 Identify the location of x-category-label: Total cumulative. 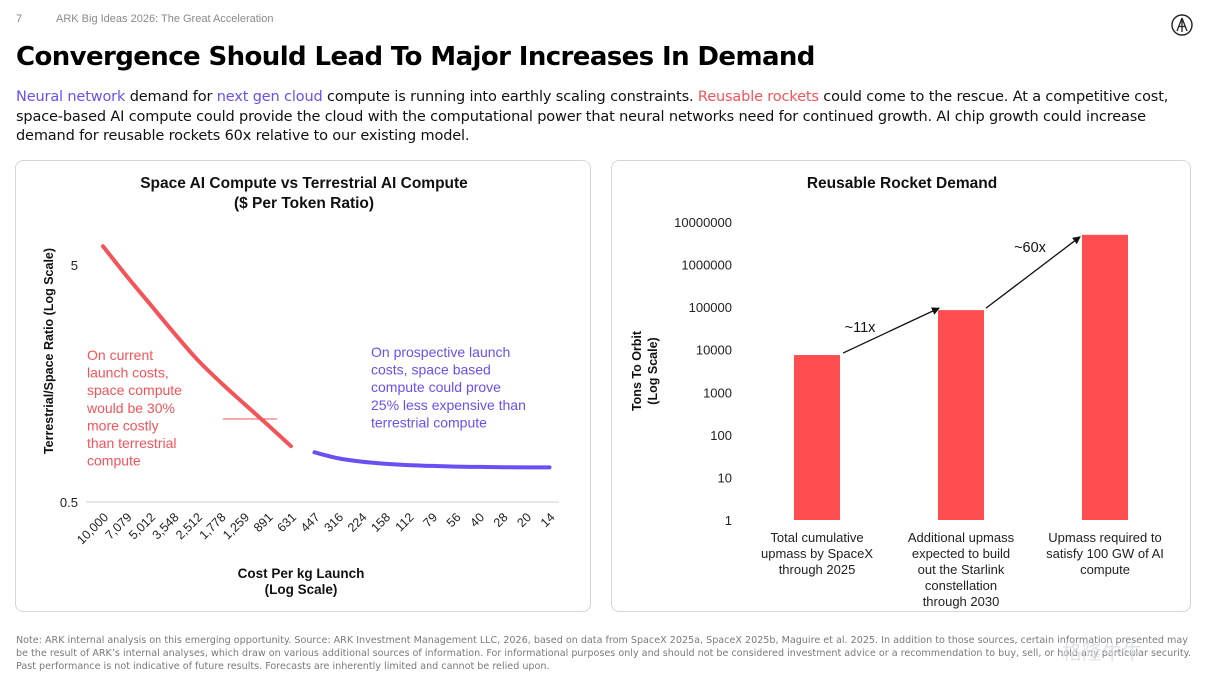
(816, 537).